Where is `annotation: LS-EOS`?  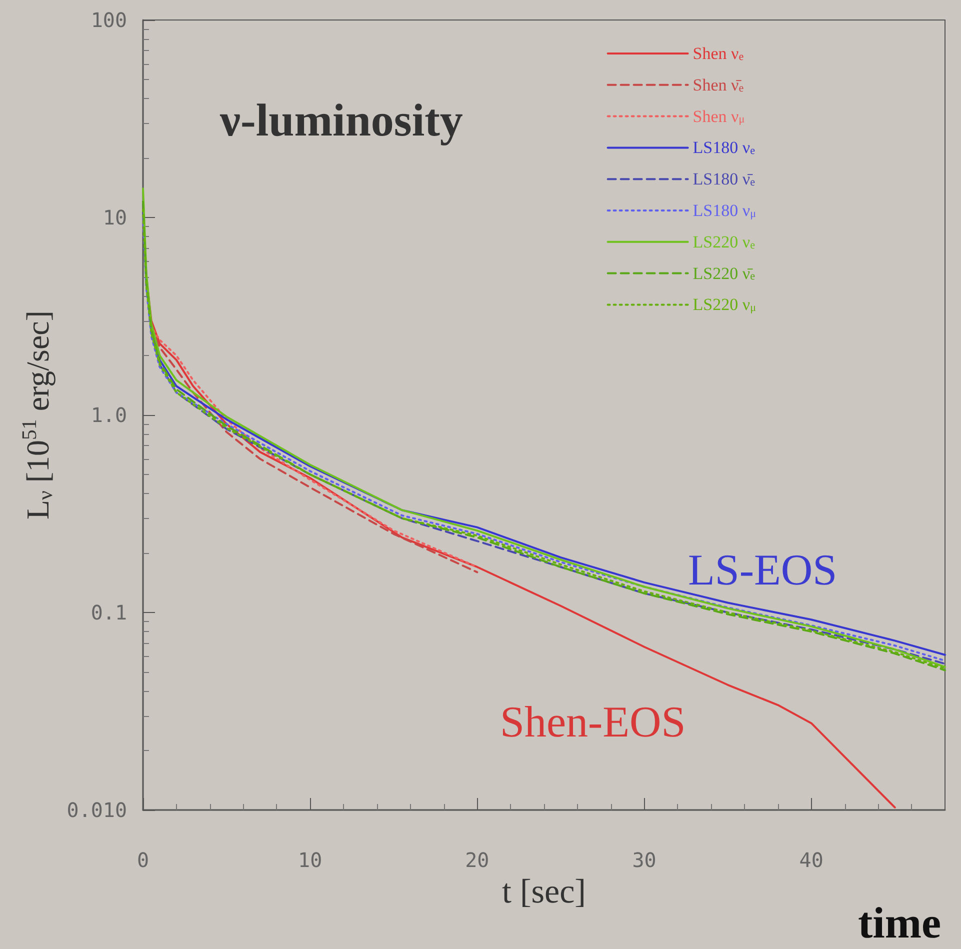 annotation: LS-EOS is located at coordinates (763, 570).